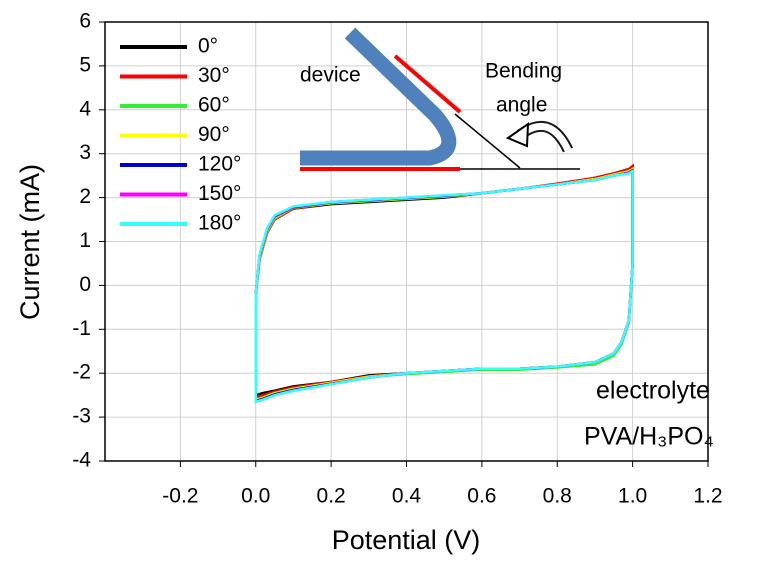  Describe the element at coordinates (85, 240) in the screenshot. I see `y-tick-label: 1` at that location.